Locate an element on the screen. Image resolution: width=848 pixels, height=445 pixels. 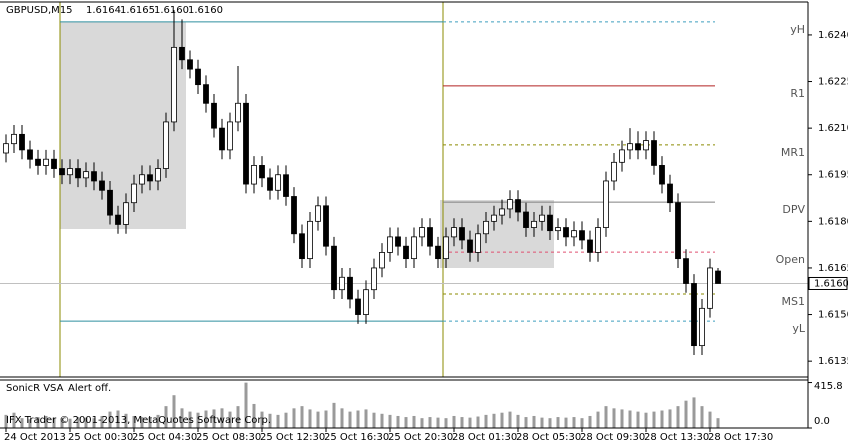
y-tick-label: 0.0 is located at coordinates (822, 421).